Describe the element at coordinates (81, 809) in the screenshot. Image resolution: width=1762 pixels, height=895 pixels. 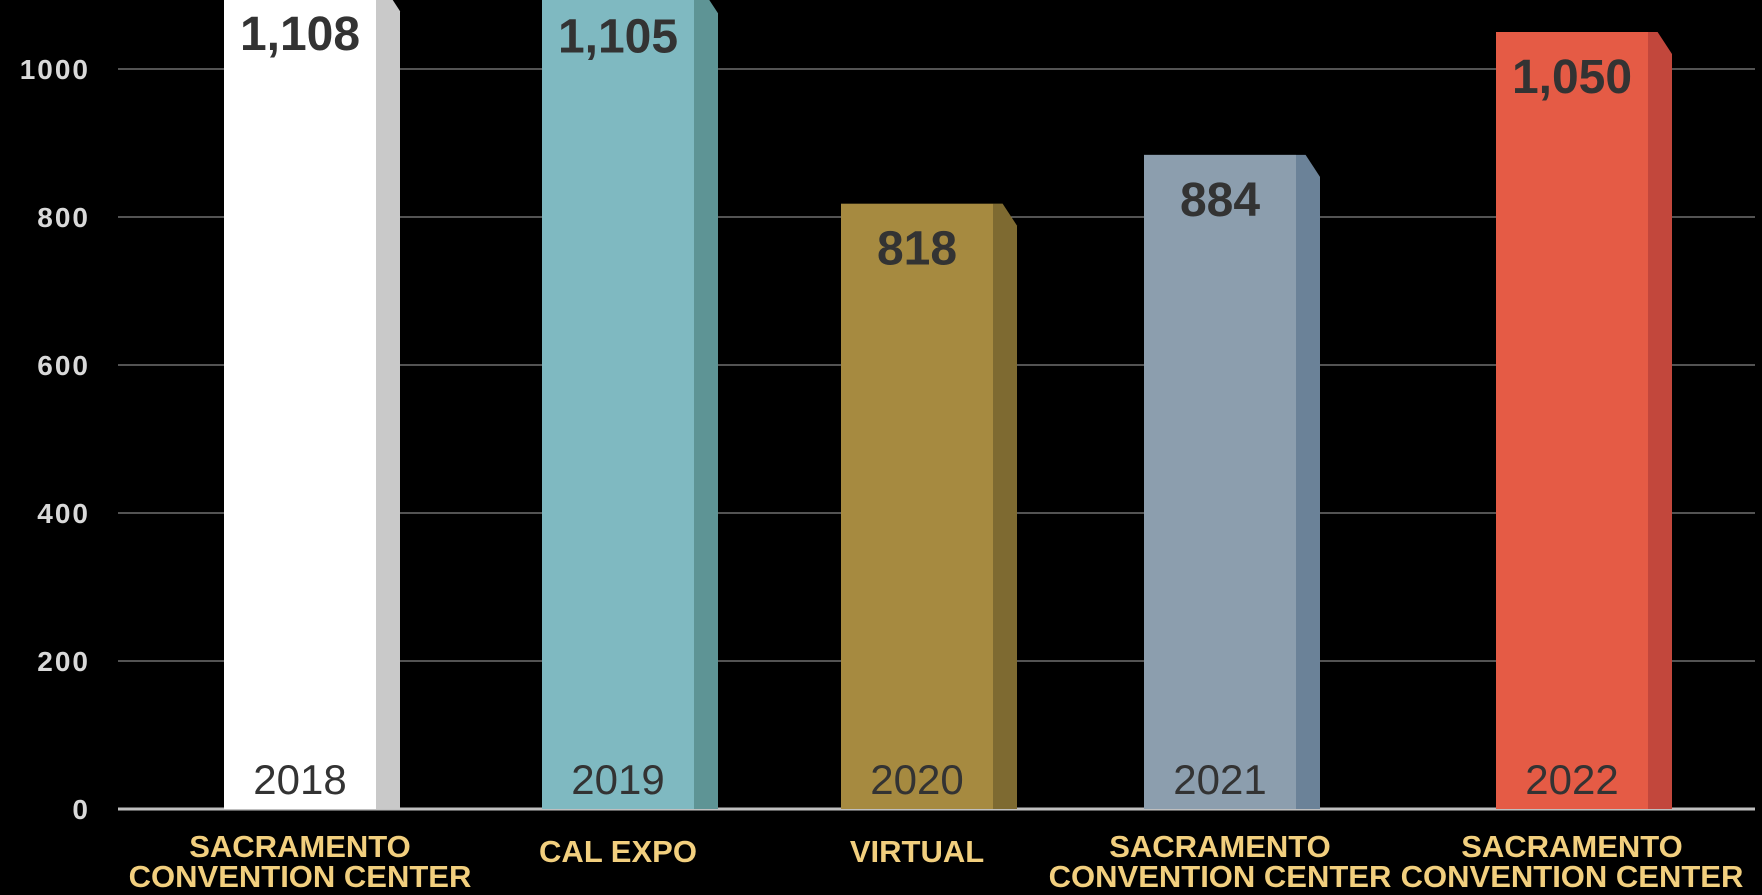
I see `y-tick-label: 0` at that location.